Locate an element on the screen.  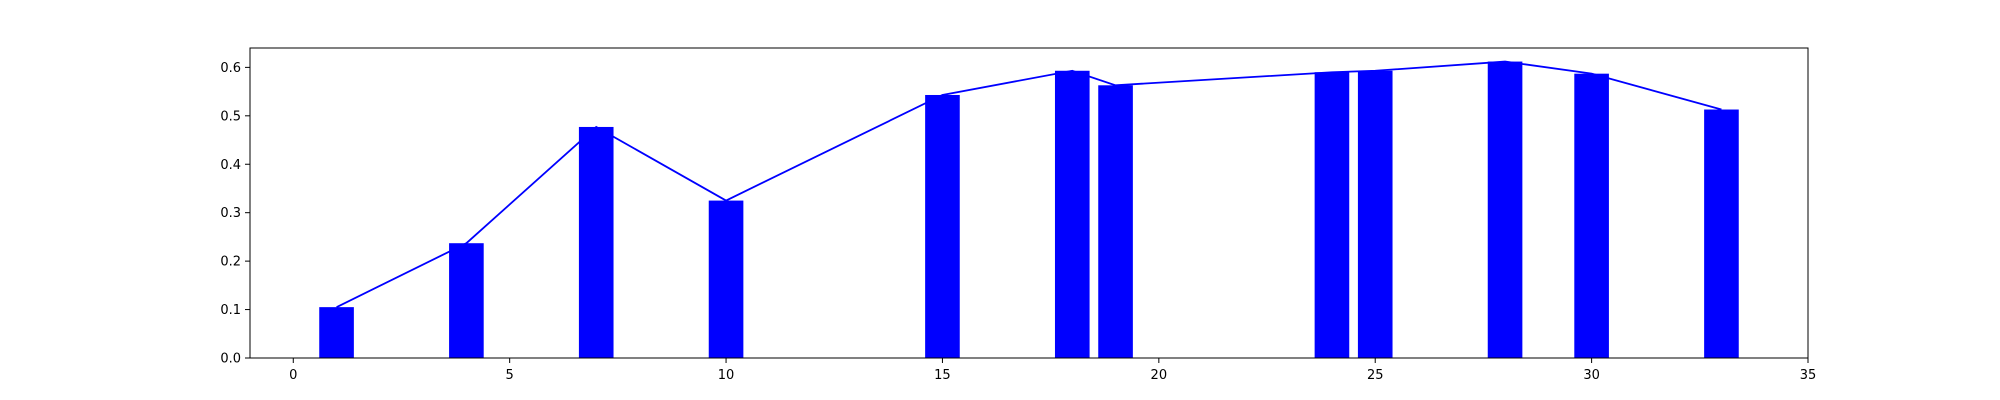
y-tick-label: 0.5 is located at coordinates (230, 116).